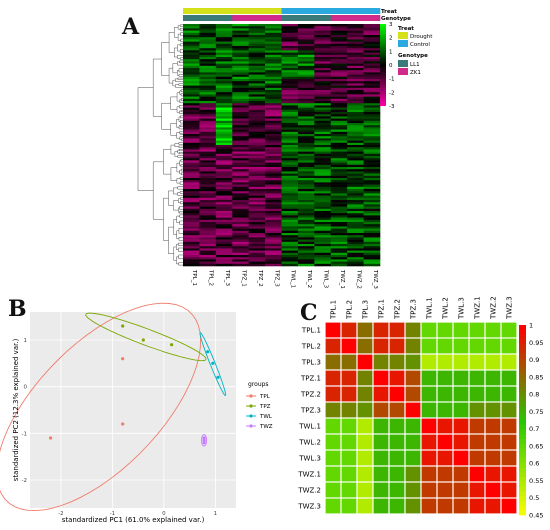 This screenshot has width=550, height=530. What do you see at coordinates (266, 427) in the screenshot?
I see `pca-legend-label: TWZ` at bounding box center [266, 427].